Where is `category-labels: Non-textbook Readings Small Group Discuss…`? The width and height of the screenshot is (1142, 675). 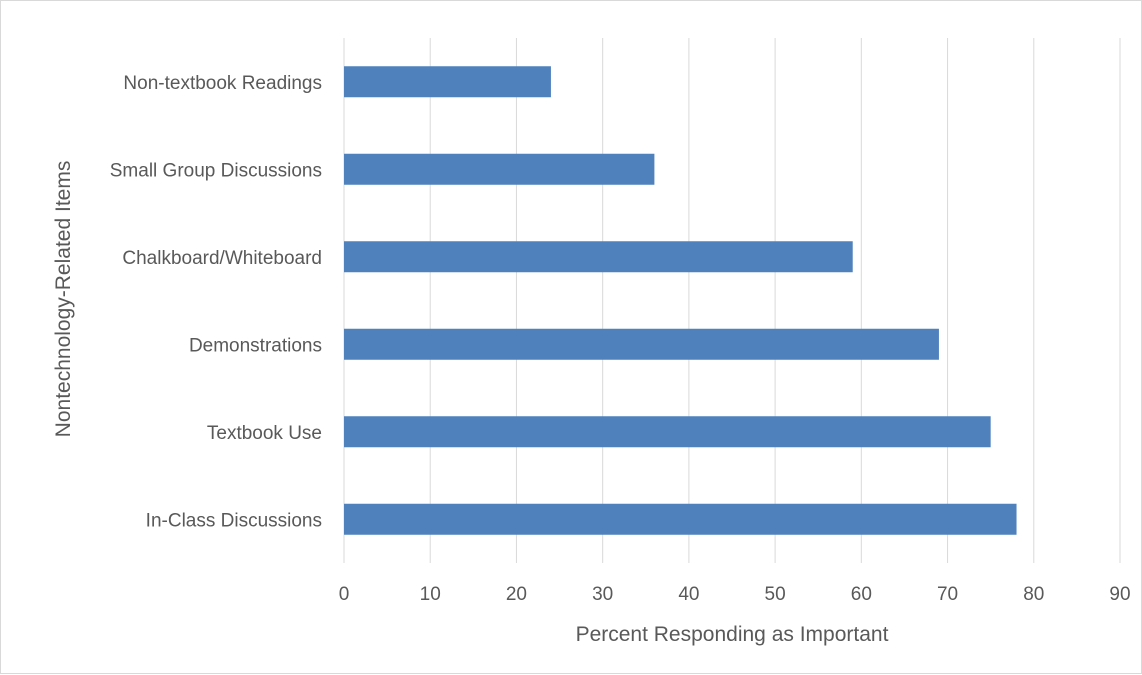
category-labels: Non-textbook Readings Small Group Discuss… is located at coordinates (216, 302).